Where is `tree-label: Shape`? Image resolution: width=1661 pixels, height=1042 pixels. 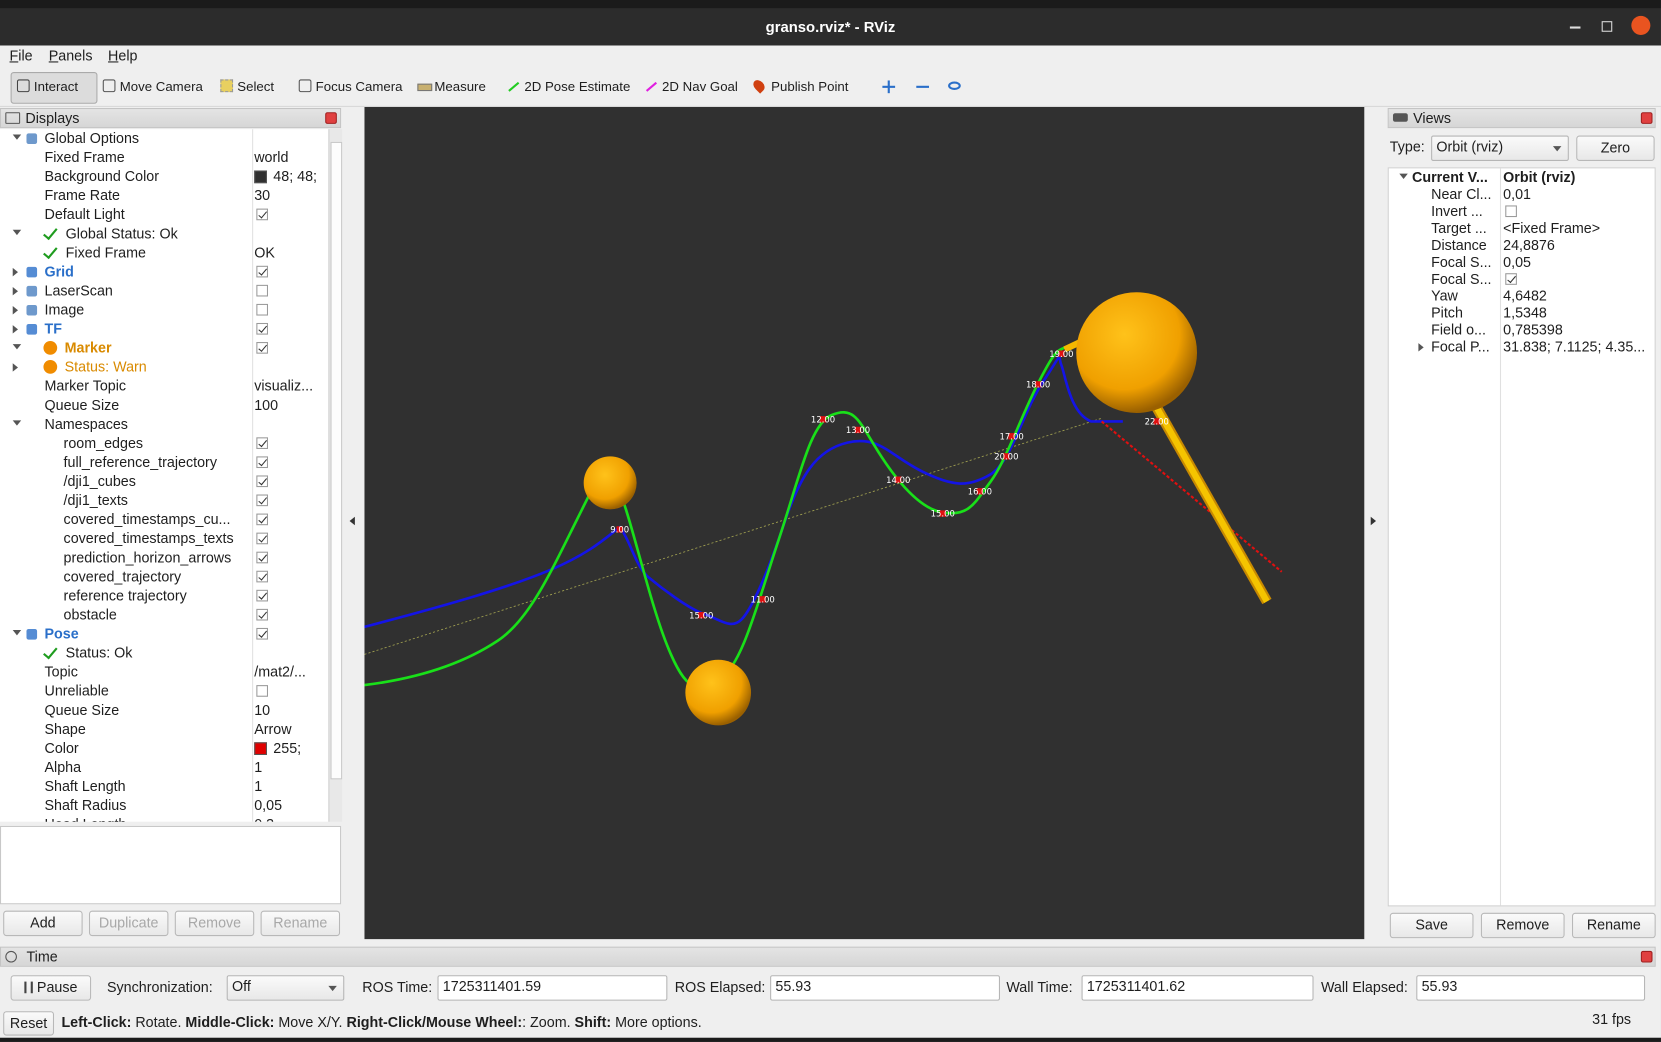 tree-label: Shape is located at coordinates (65, 729).